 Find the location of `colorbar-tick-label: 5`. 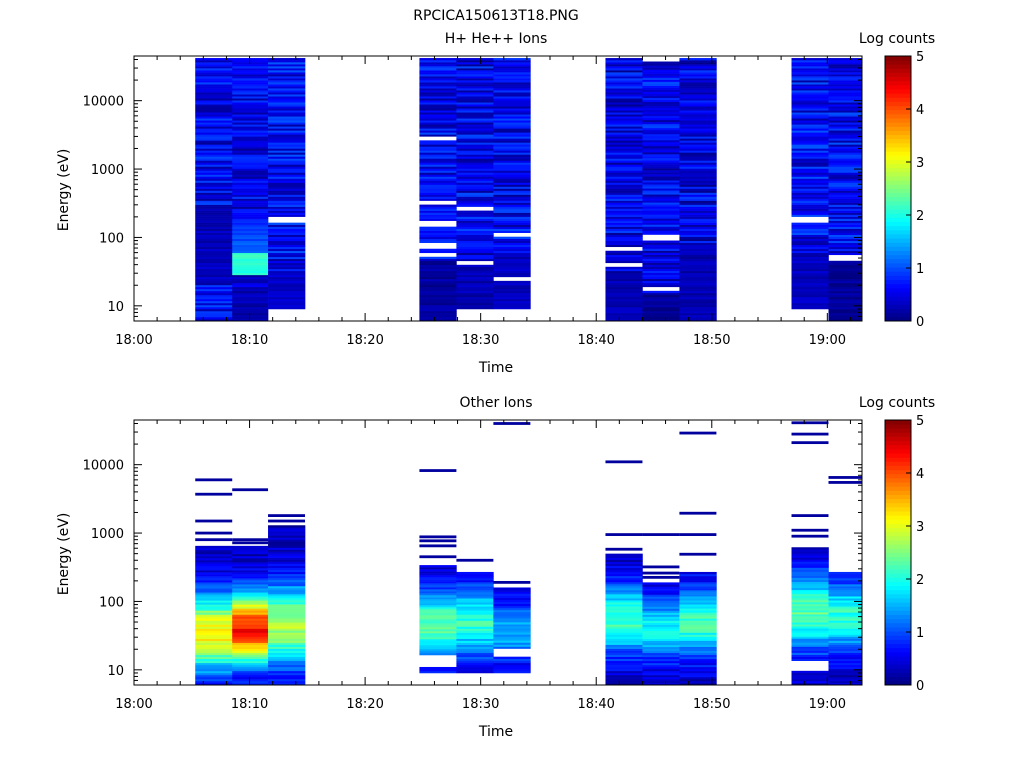

colorbar-tick-label: 5 is located at coordinates (920, 421).